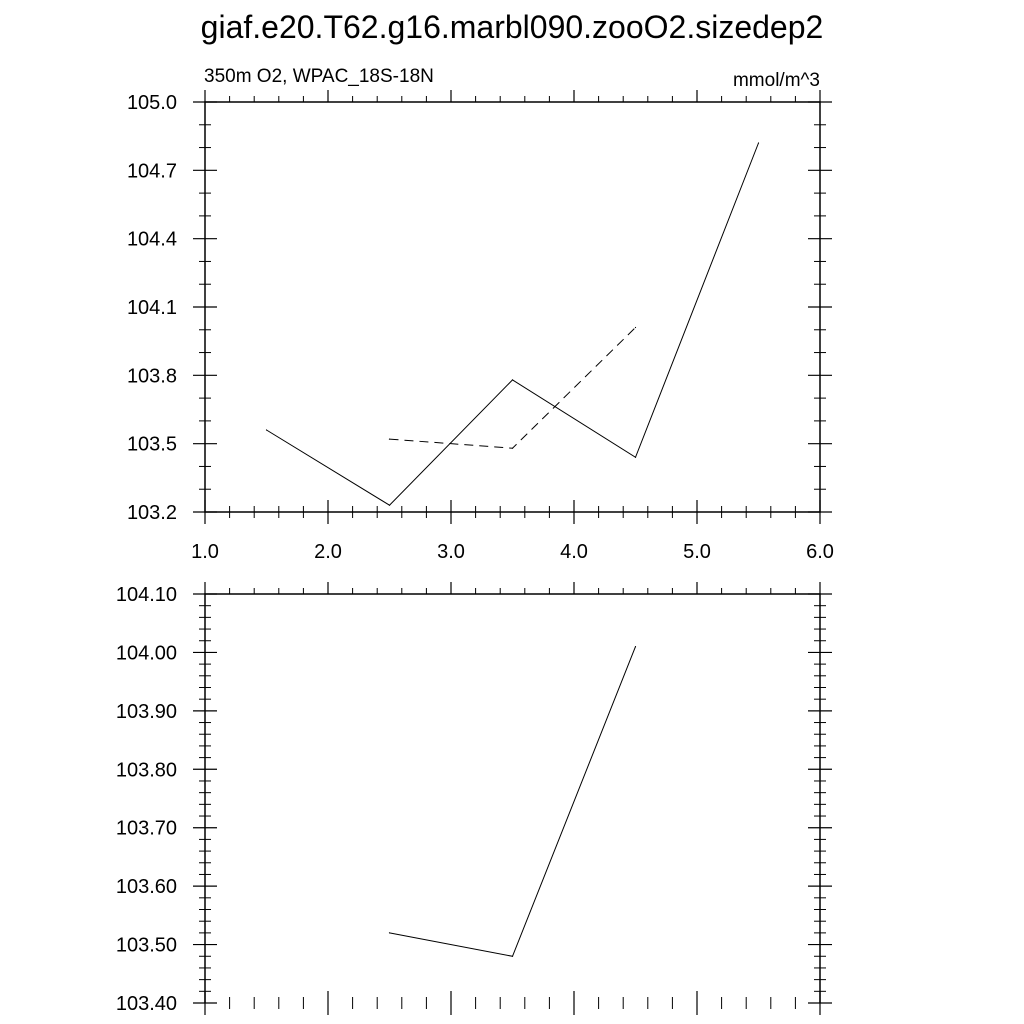 The width and height of the screenshot is (1024, 1024). What do you see at coordinates (146, 712) in the screenshot?
I see `bottom-y-tick-label: 103.90` at bounding box center [146, 712].